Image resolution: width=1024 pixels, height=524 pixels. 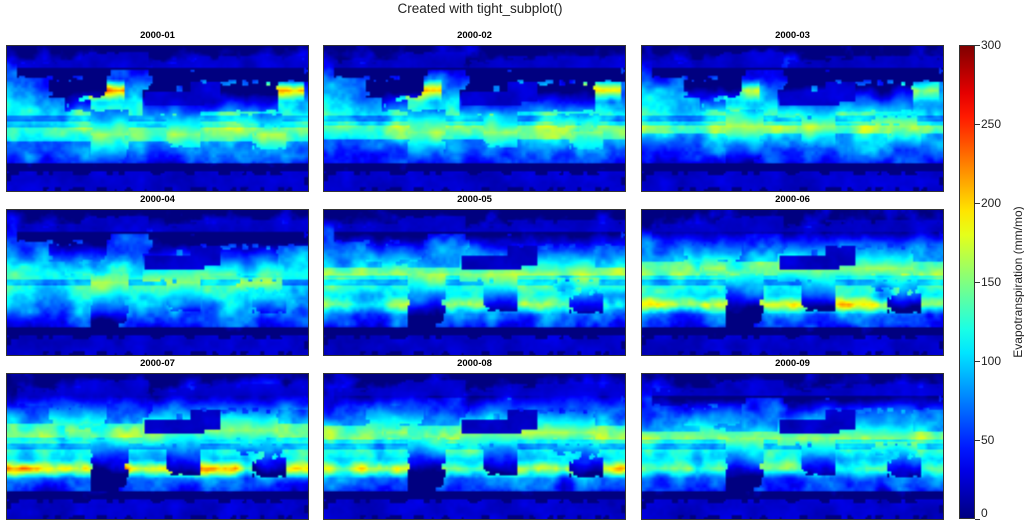 I want to click on panel-title: 2000-09, so click(x=792, y=363).